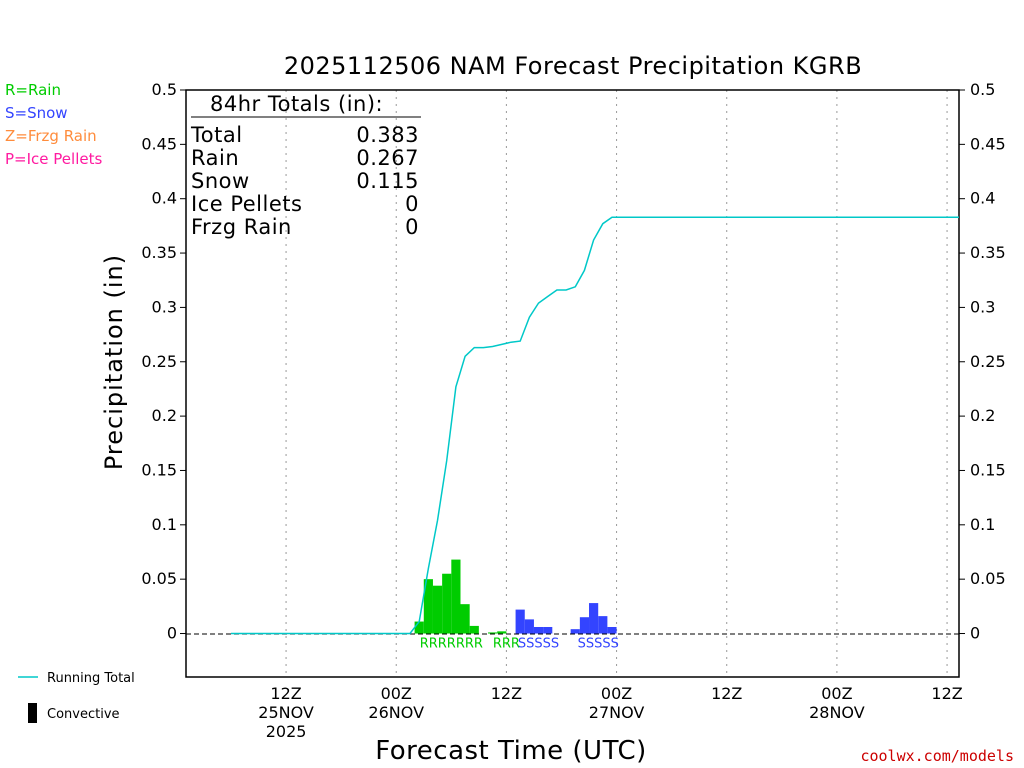  Describe the element at coordinates (172, 633) in the screenshot. I see `y-tick-label-left: 0` at that location.